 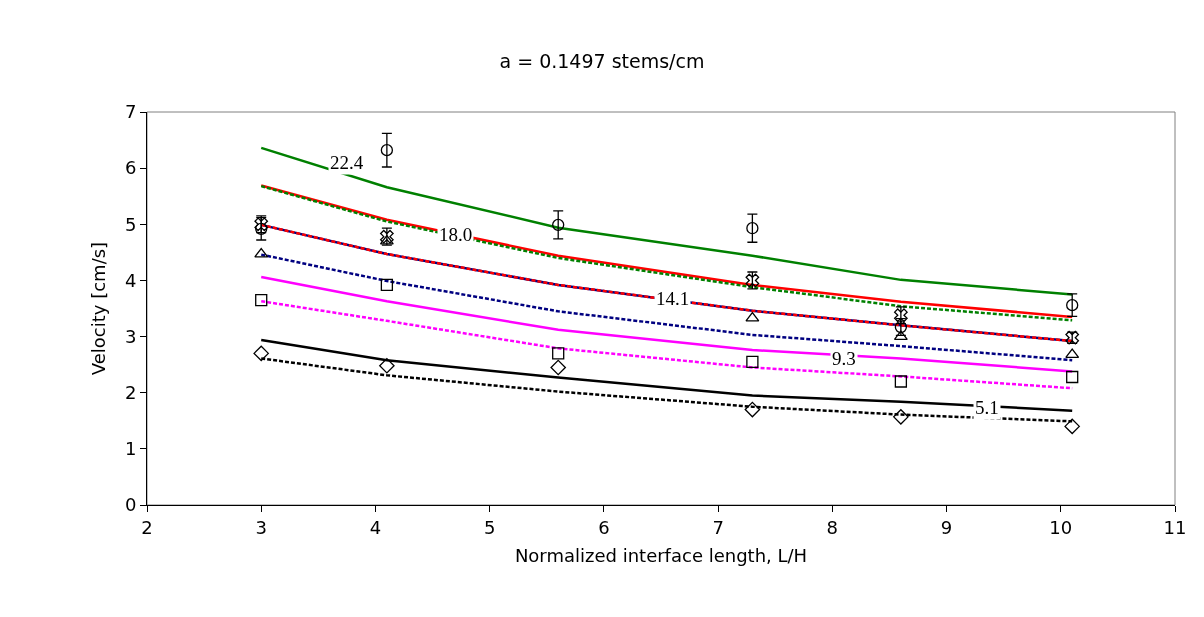 What do you see at coordinates (147, 527) in the screenshot?
I see `x-tick-label: 2` at bounding box center [147, 527].